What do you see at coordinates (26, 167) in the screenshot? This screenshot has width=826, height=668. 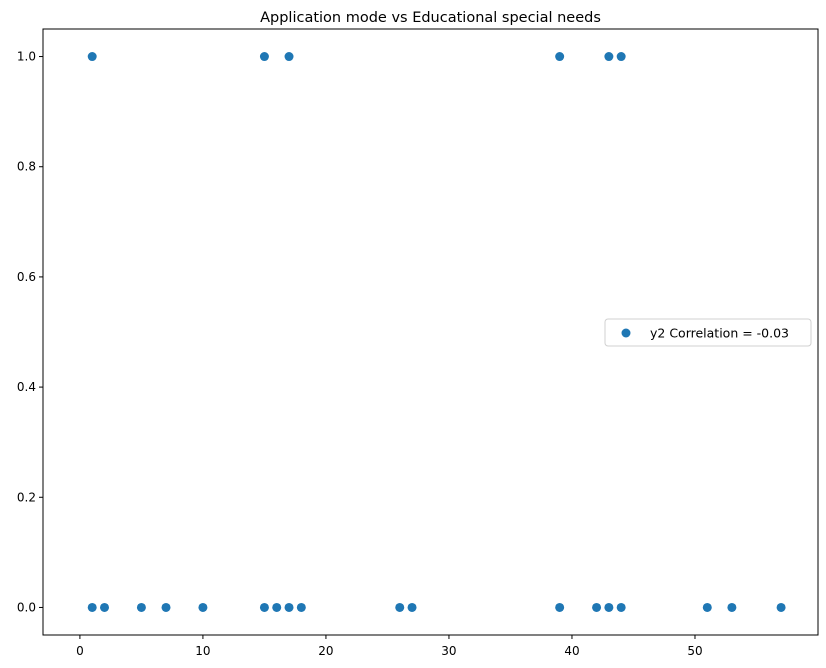 I see `y-tick-label: 0.8` at bounding box center [26, 167].